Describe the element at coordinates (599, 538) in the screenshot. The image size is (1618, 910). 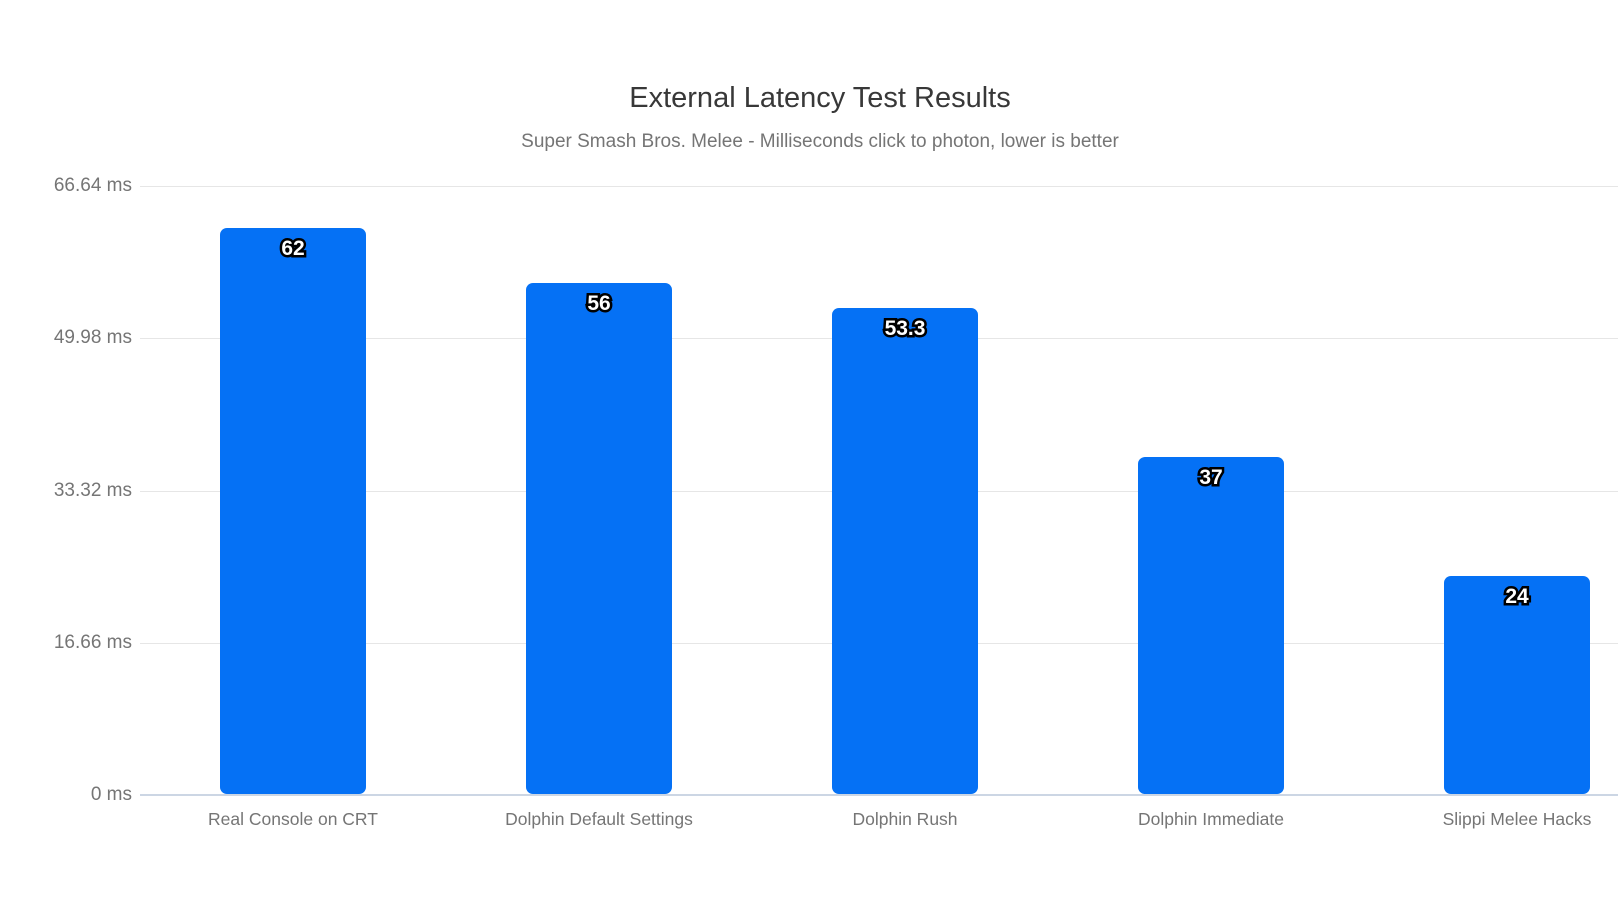
I see `bar-dolphin-default-settings: 56 56` at that location.